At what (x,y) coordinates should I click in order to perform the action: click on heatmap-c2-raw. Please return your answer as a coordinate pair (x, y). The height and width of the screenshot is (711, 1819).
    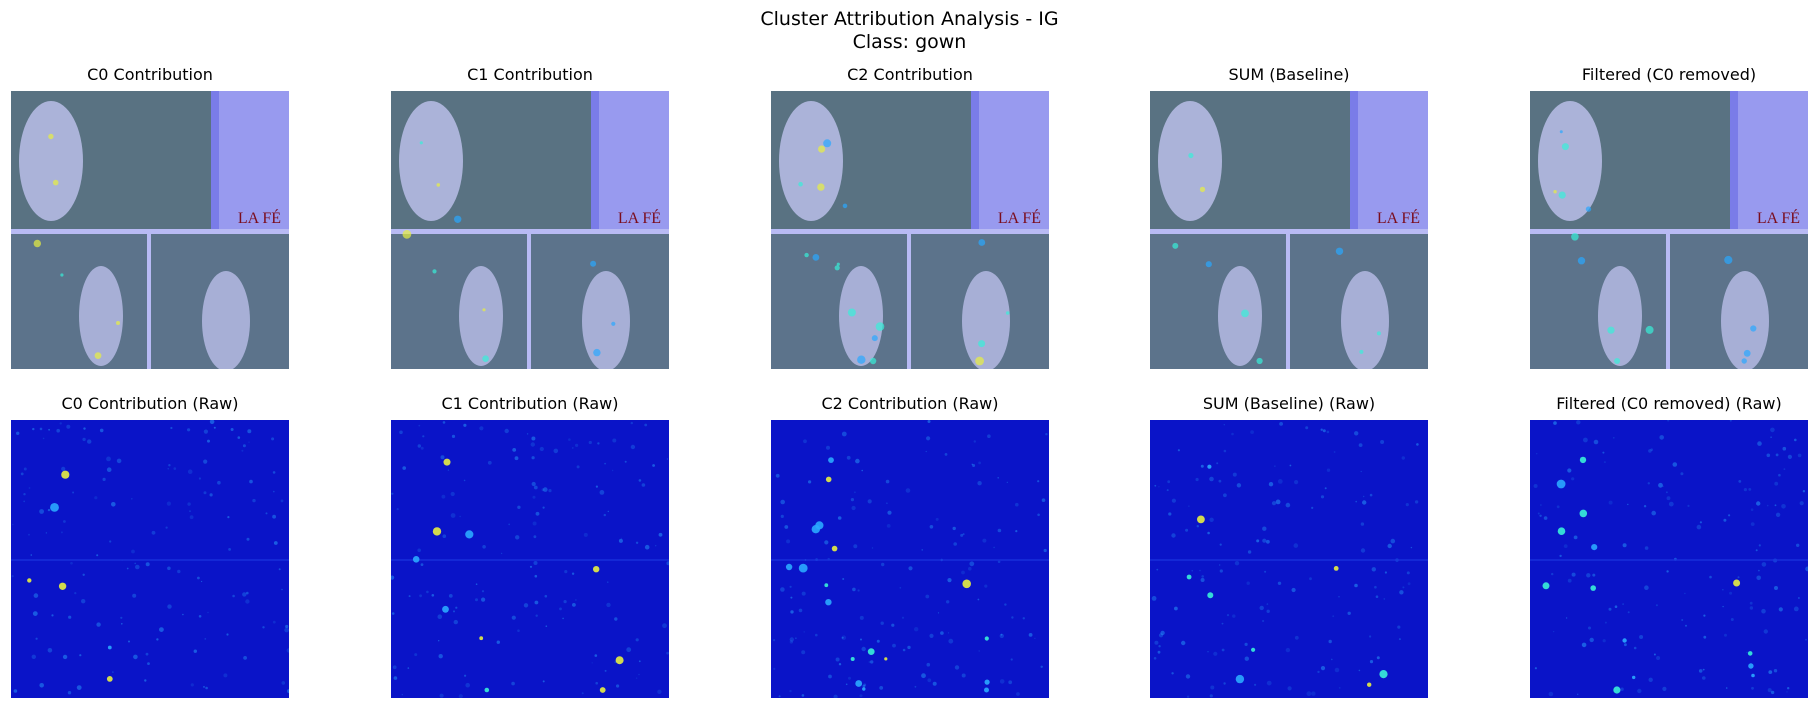
    Looking at the image, I should click on (910, 559).